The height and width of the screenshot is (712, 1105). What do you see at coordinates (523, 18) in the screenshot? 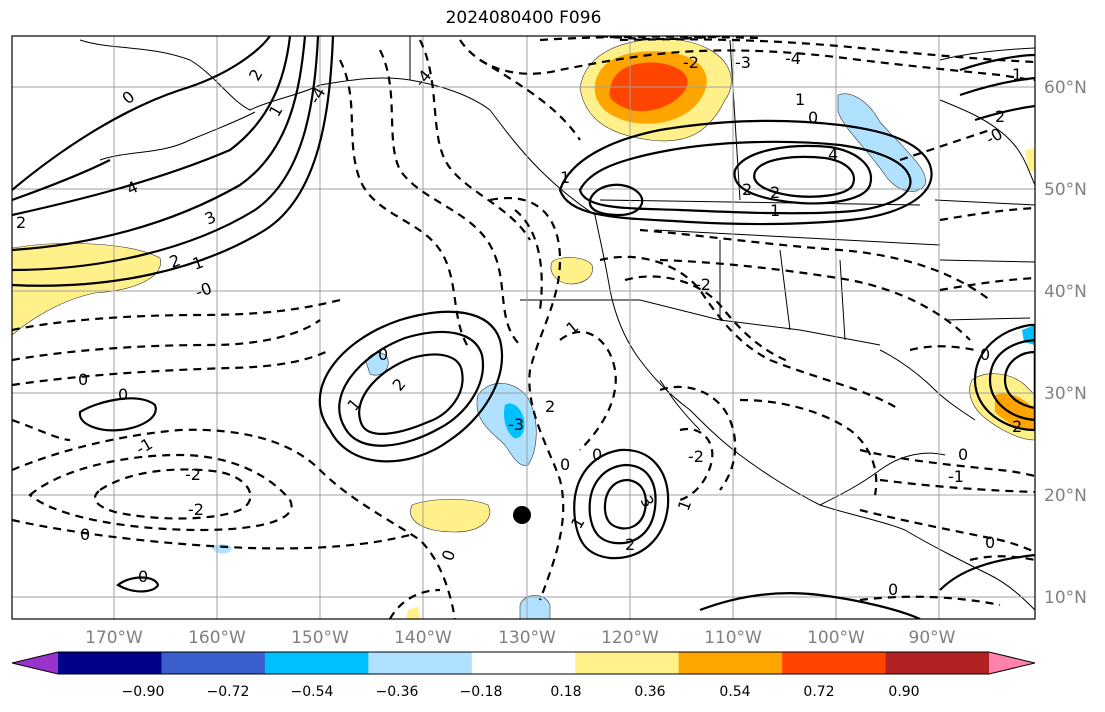
I see `map-title: 2024080400 F096` at bounding box center [523, 18].